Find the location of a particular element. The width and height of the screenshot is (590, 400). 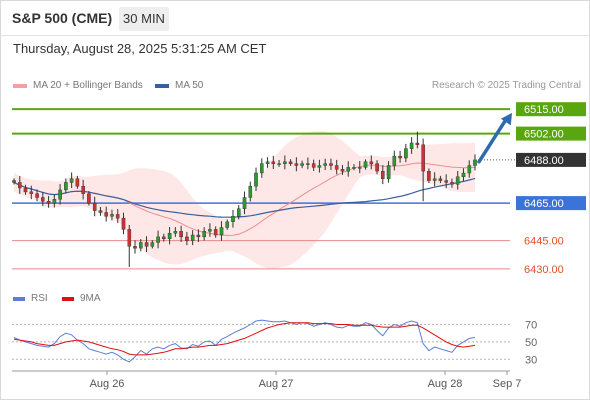

timestamp: Thursday, August 28, 2025 5:31:25 AM CET is located at coordinates (140, 48).